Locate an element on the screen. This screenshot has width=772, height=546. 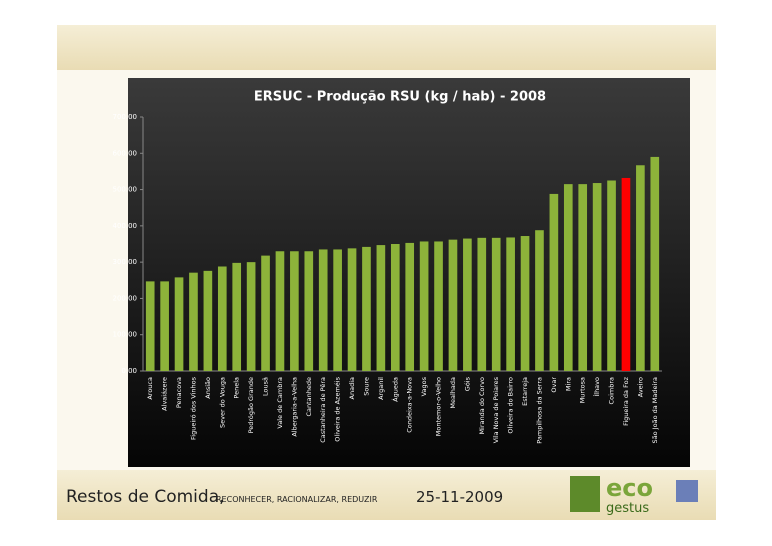
y-tick-label: 300.00 is located at coordinates (125, 262).